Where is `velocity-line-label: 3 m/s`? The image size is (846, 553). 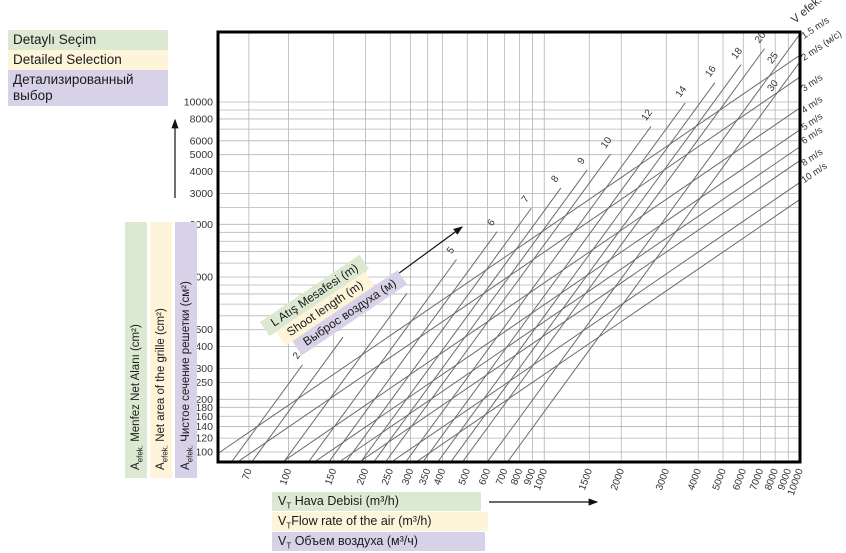
velocity-line-label: 3 m/s is located at coordinates (813, 83).